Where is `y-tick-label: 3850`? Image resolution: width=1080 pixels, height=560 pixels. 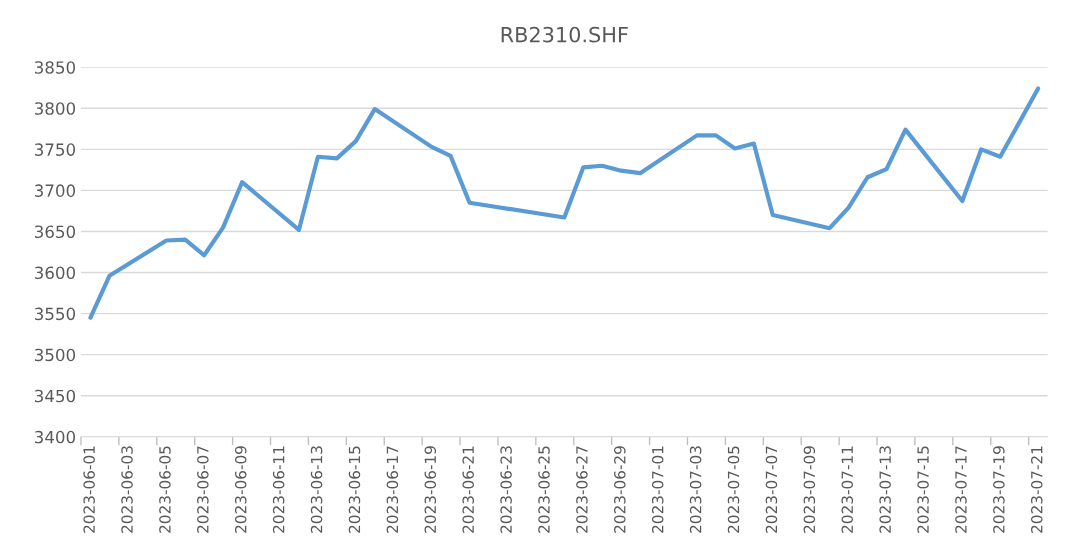
y-tick-label: 3850 is located at coordinates (55, 67).